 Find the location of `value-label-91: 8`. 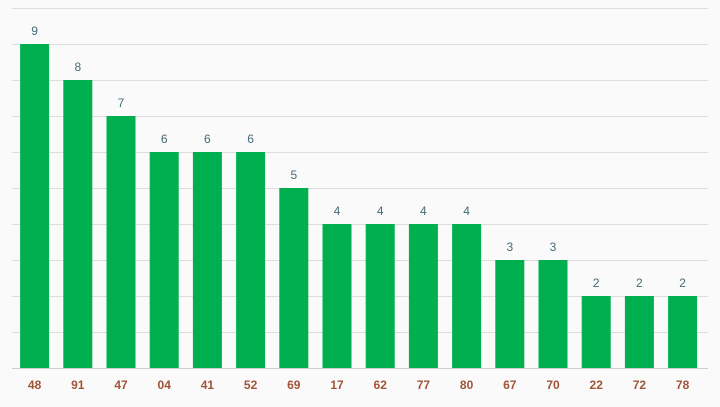

value-label-91: 8 is located at coordinates (77, 67).